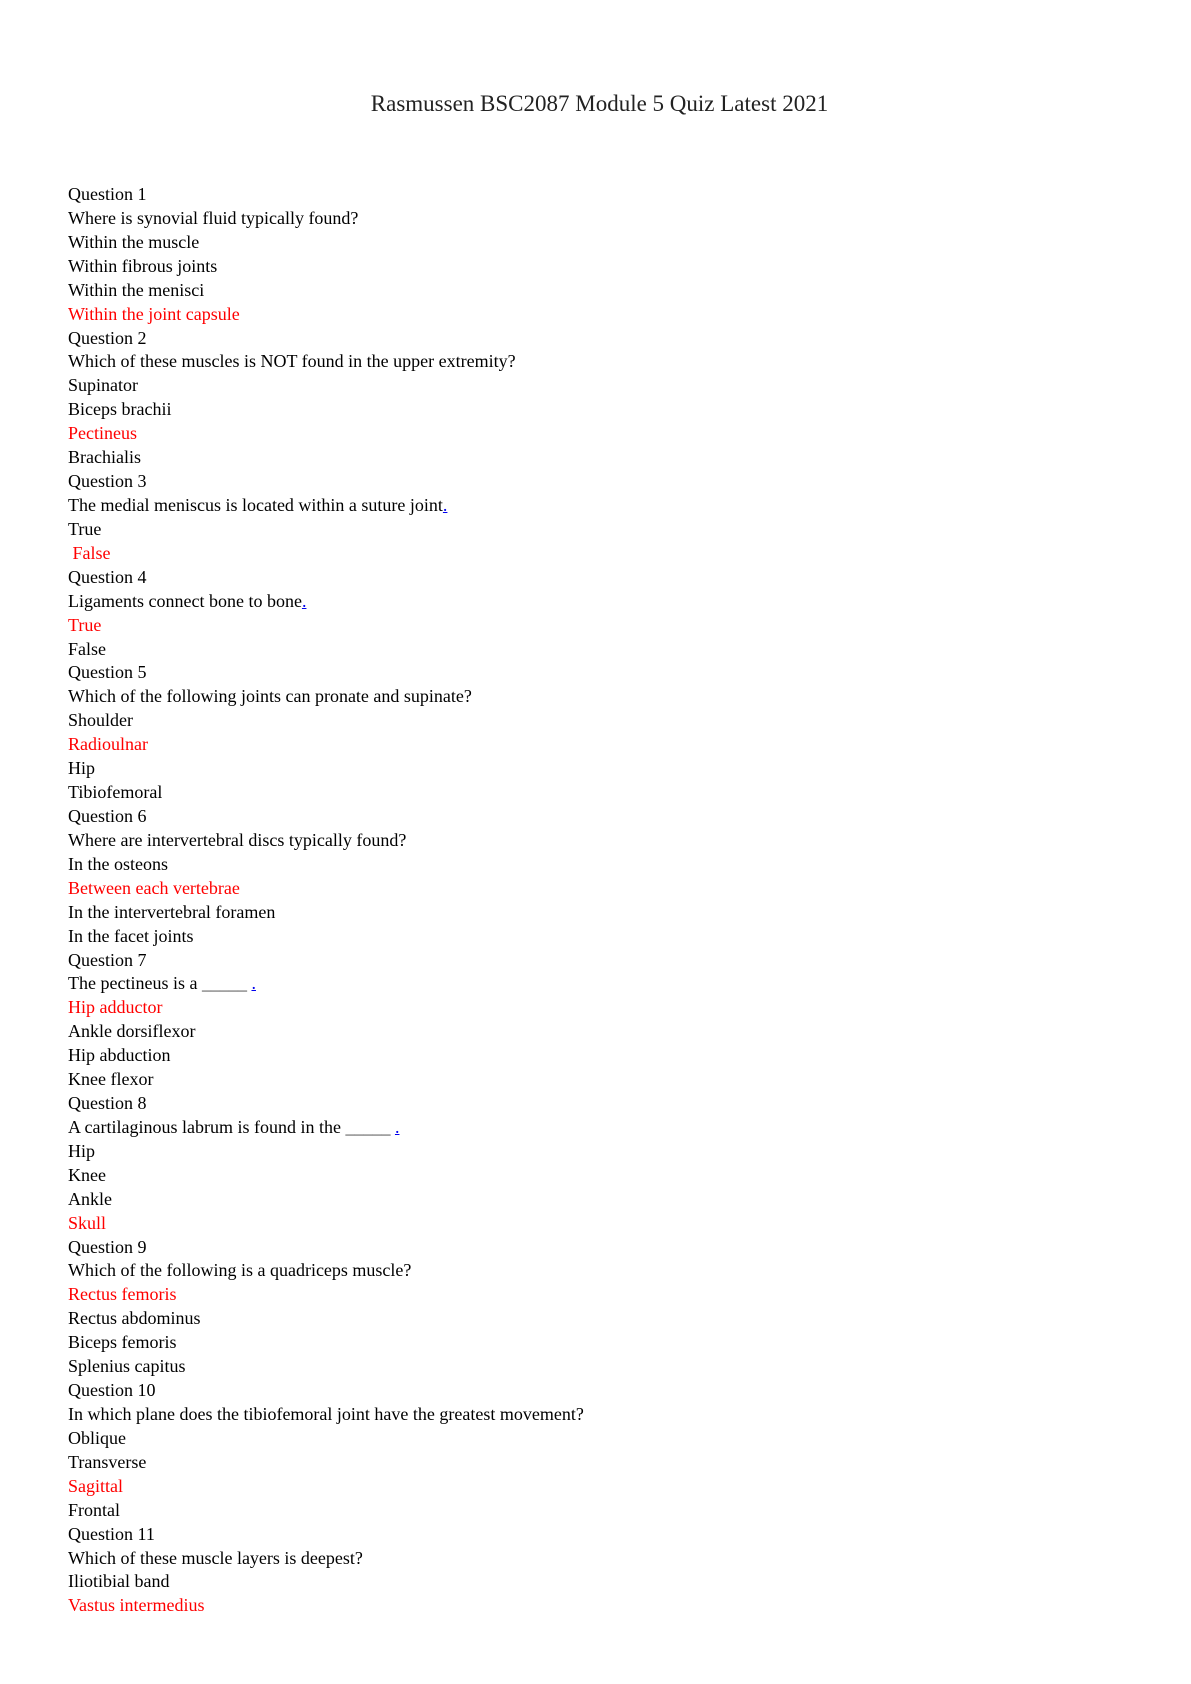 This screenshot has width=1191, height=1684. I want to click on answer-option: Iliotibial band, so click(119, 1581).